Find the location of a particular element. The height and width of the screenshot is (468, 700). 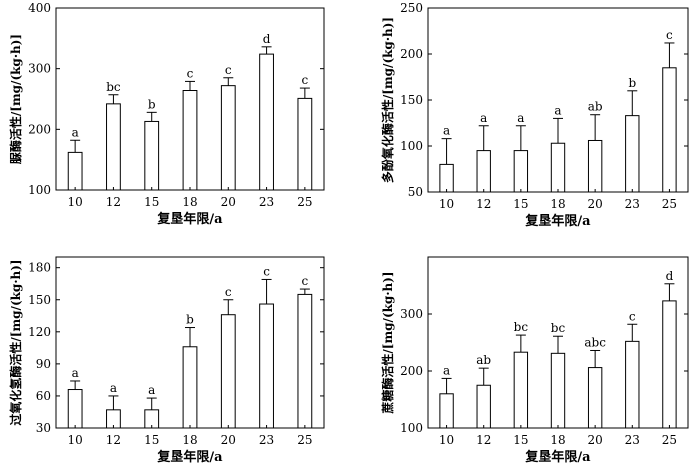

y-tick-label: 180 is located at coordinates (39, 268).